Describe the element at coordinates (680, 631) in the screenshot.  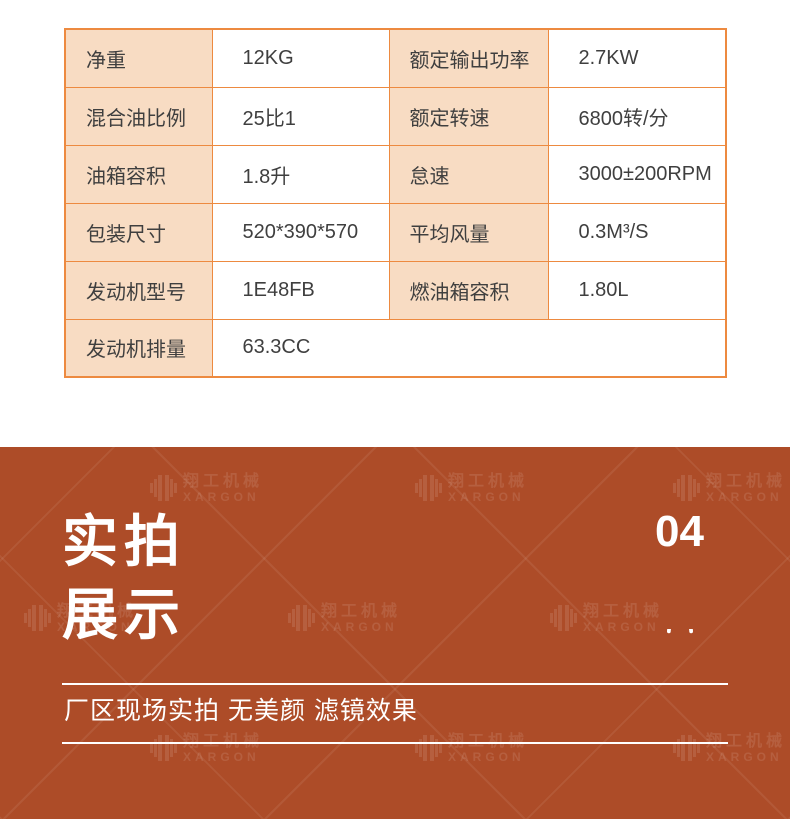
I see `smile-arc-icon` at that location.